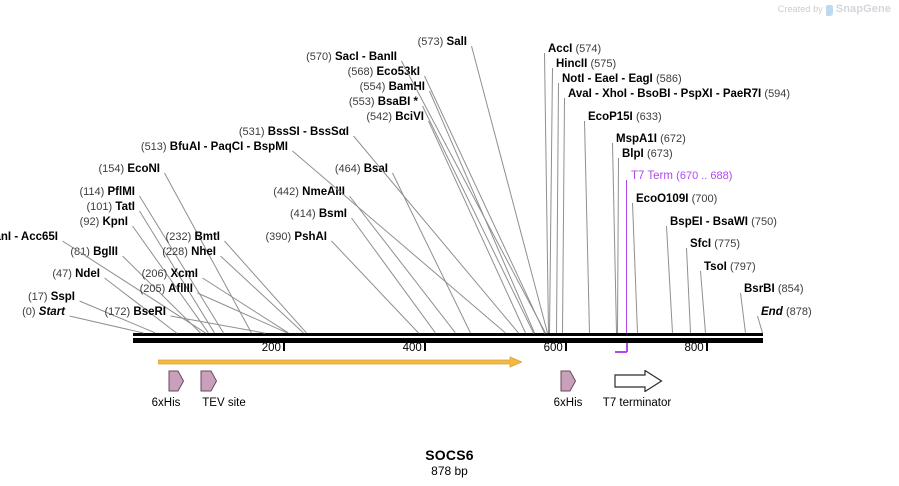  What do you see at coordinates (790, 289) in the screenshot?
I see `enzyme-position: (854)` at bounding box center [790, 289].